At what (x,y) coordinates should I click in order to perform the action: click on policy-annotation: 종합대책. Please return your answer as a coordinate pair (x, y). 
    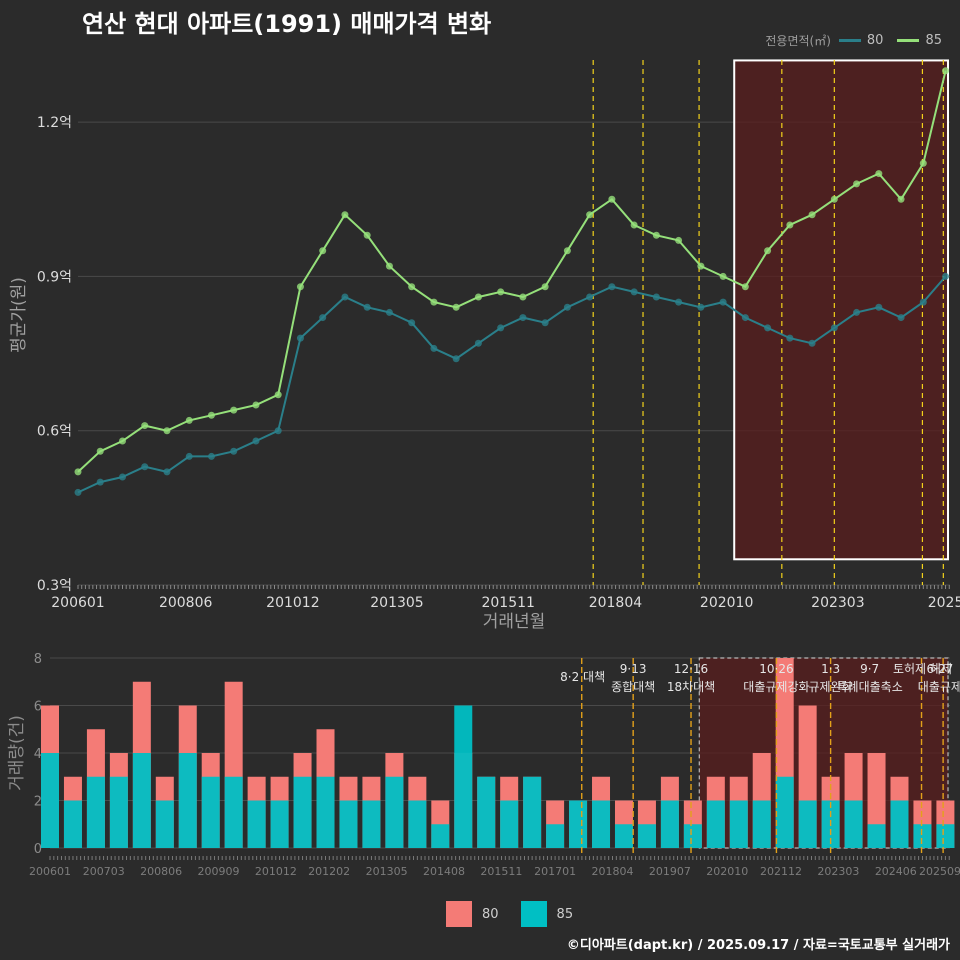
    Looking at the image, I should click on (633, 686).